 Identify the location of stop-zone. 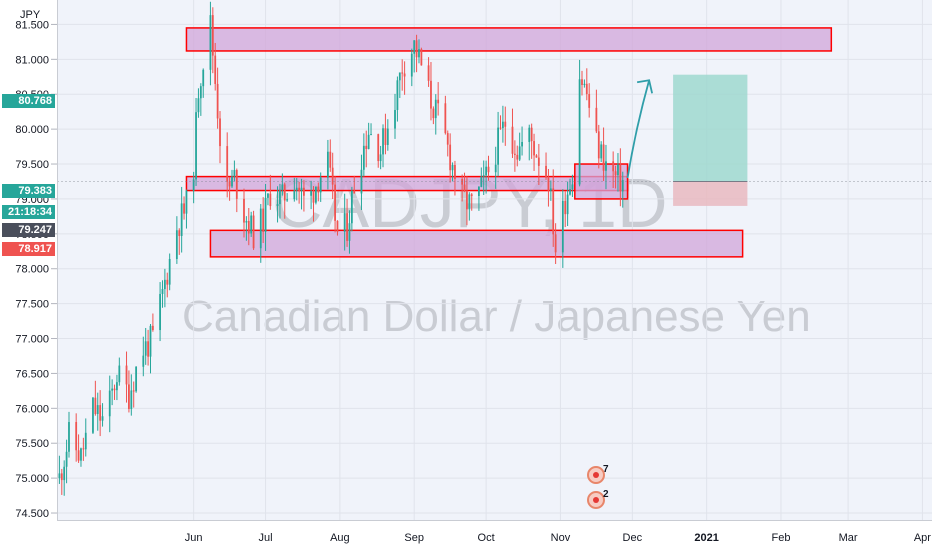
(710, 193).